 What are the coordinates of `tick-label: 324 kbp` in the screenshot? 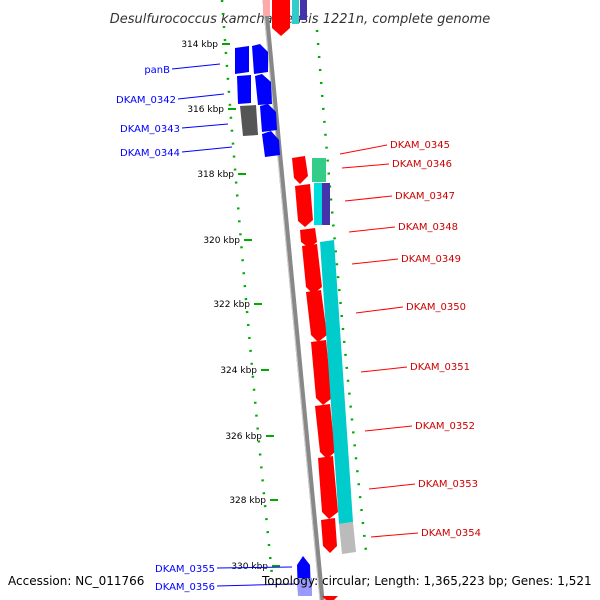 It's located at (238, 371).